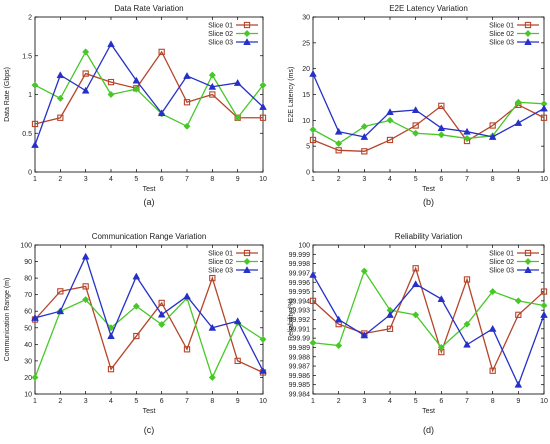 This screenshot has width=550, height=444. What do you see at coordinates (26, 246) in the screenshot?
I see `y-tick-label: 100` at bounding box center [26, 246].